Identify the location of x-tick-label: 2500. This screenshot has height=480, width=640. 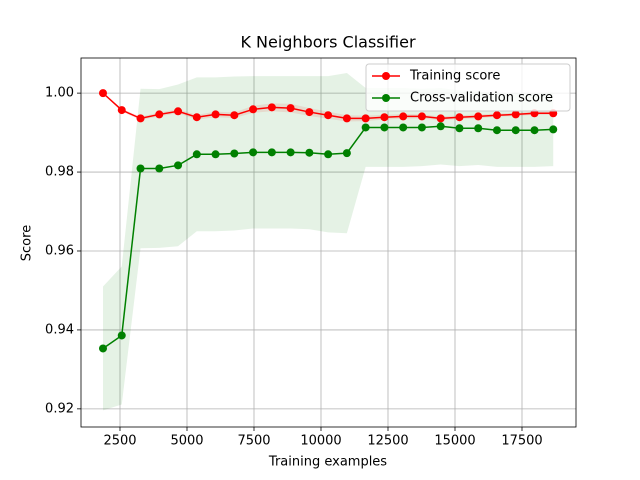
(119, 441).